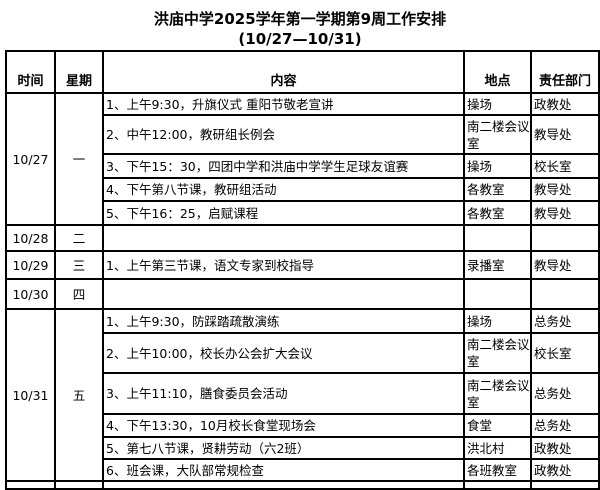 The height and width of the screenshot is (490, 600). What do you see at coordinates (497, 470) in the screenshot?
I see `location-cell: 各班教室` at bounding box center [497, 470].